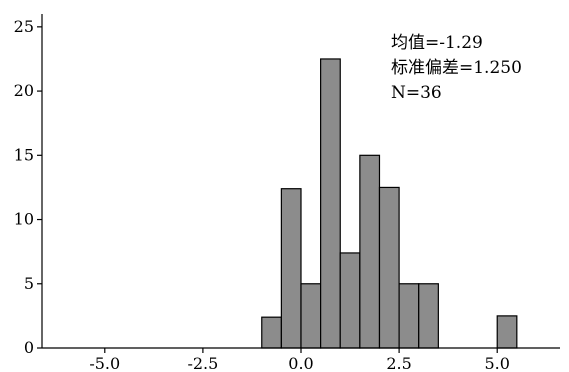 This screenshot has width=569, height=372. Describe the element at coordinates (29, 347) in the screenshot. I see `y-tick-label: 0` at that location.